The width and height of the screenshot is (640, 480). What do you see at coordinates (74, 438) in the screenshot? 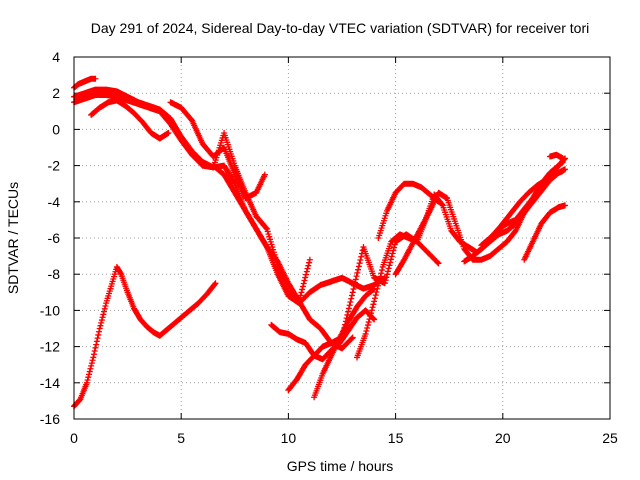
I see `x-tick-label: 0` at bounding box center [74, 438].